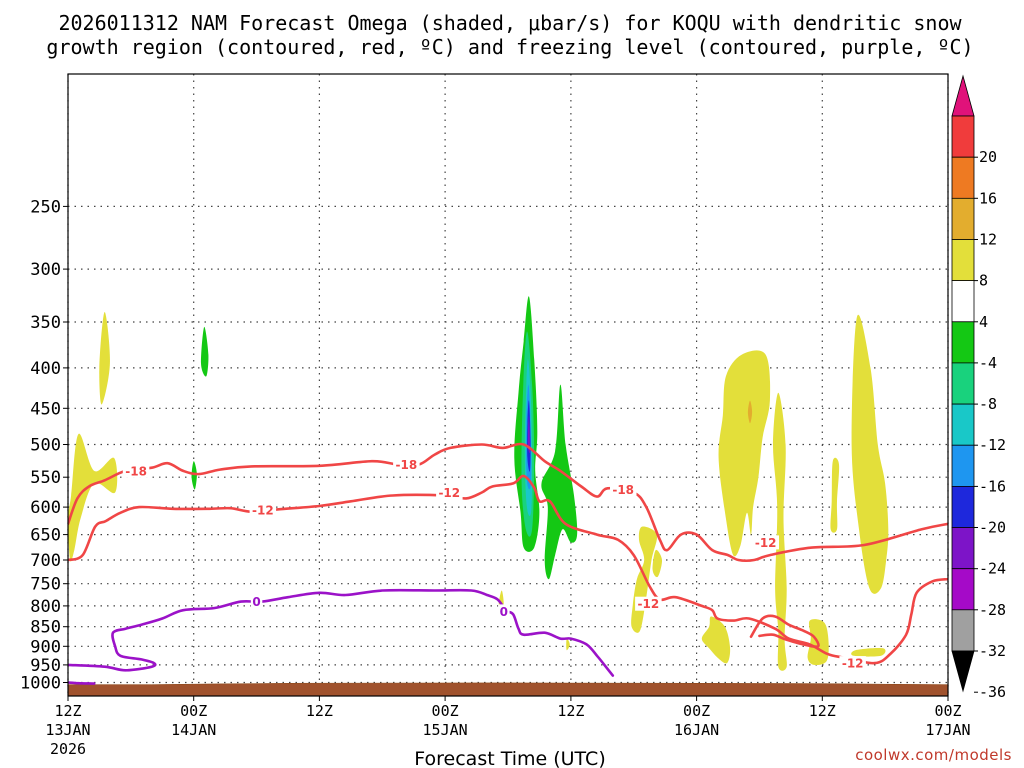 This screenshot has width=1024, height=768. I want to click on colorbar-label: 20, so click(988, 157).